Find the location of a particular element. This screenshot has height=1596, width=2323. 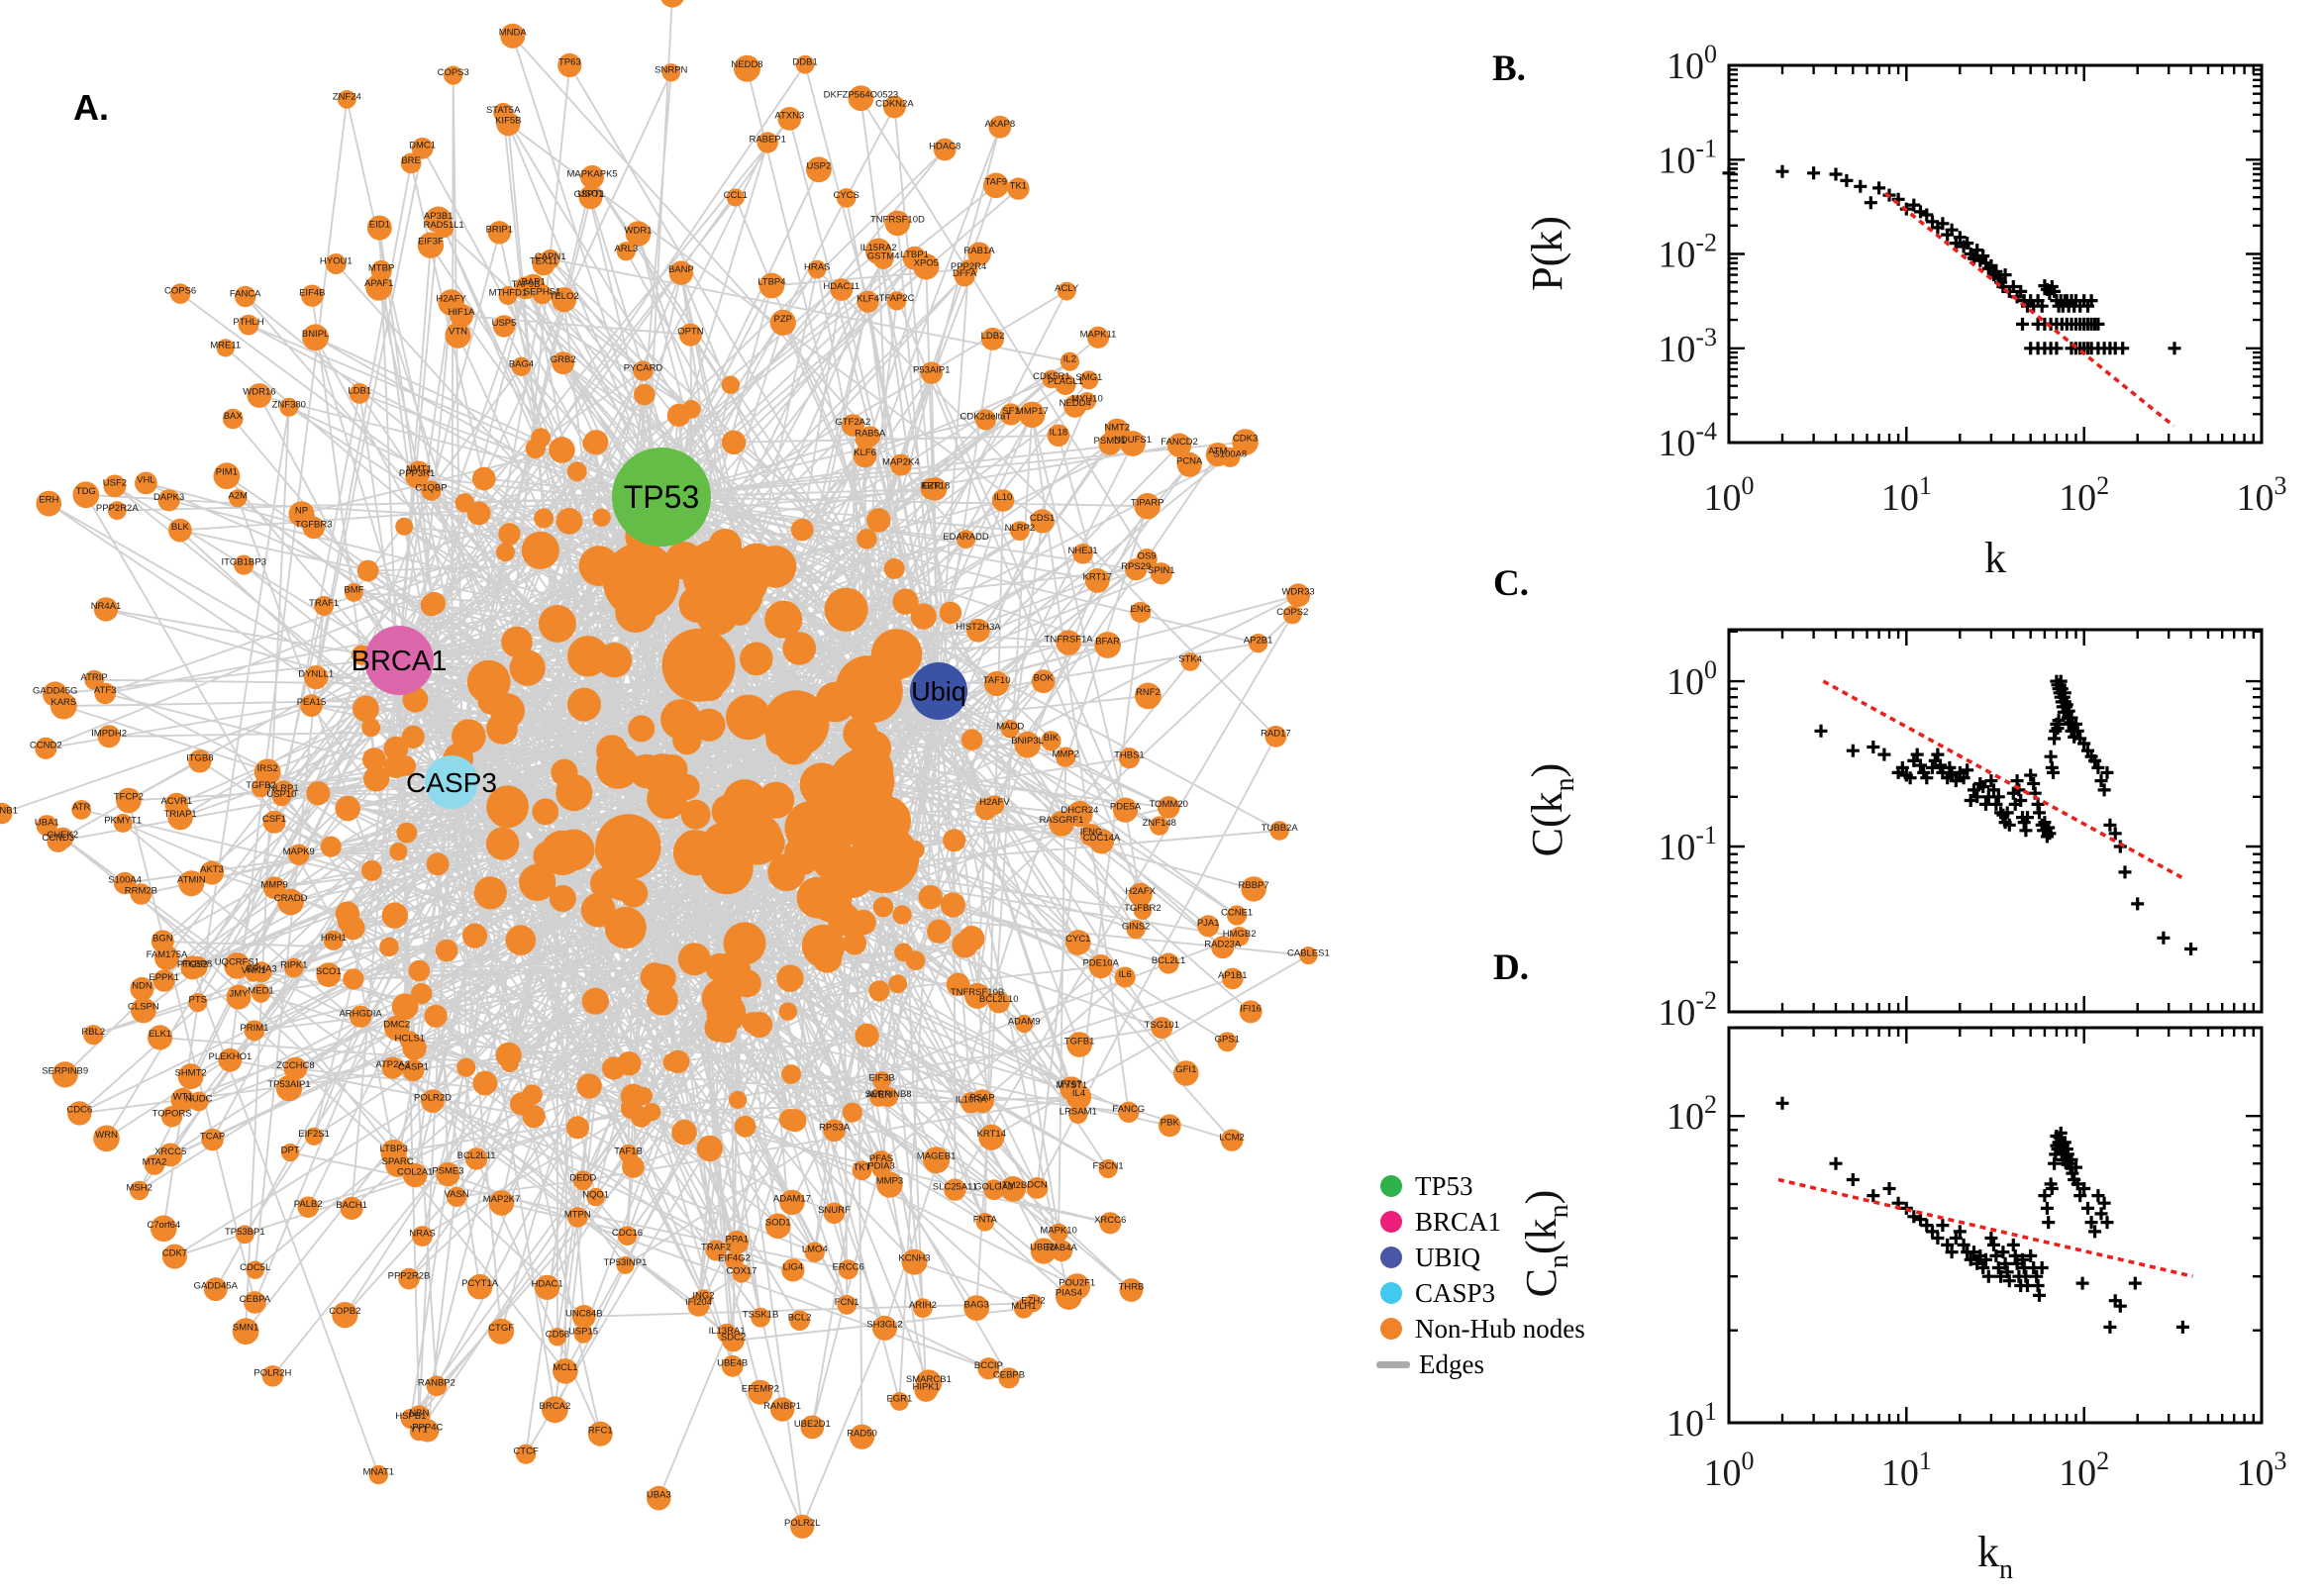

hub-node-brca1 is located at coordinates (399, 661).